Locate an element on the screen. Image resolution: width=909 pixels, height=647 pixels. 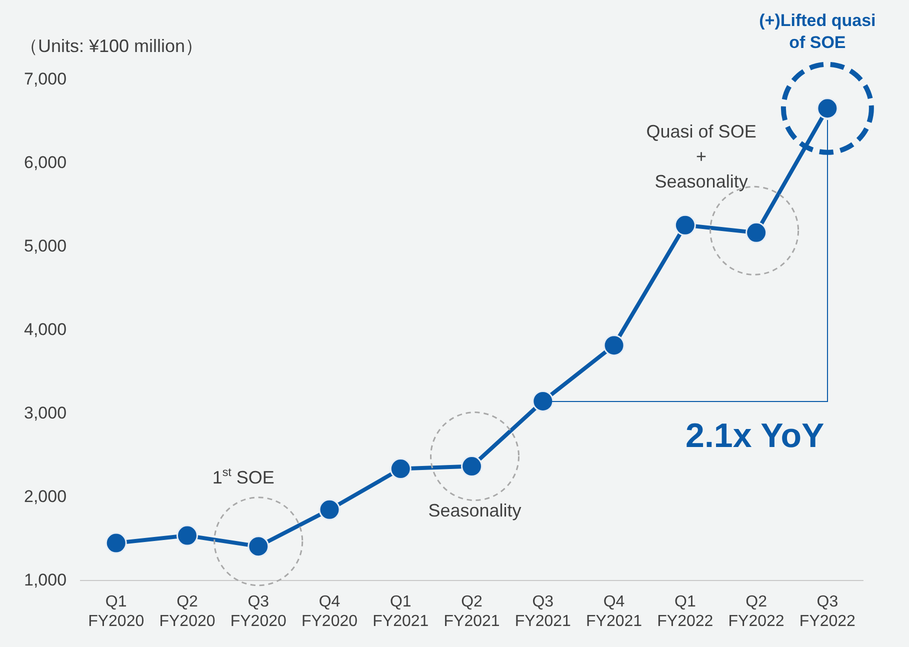
y-tick-label: 6,000 is located at coordinates (45, 162).